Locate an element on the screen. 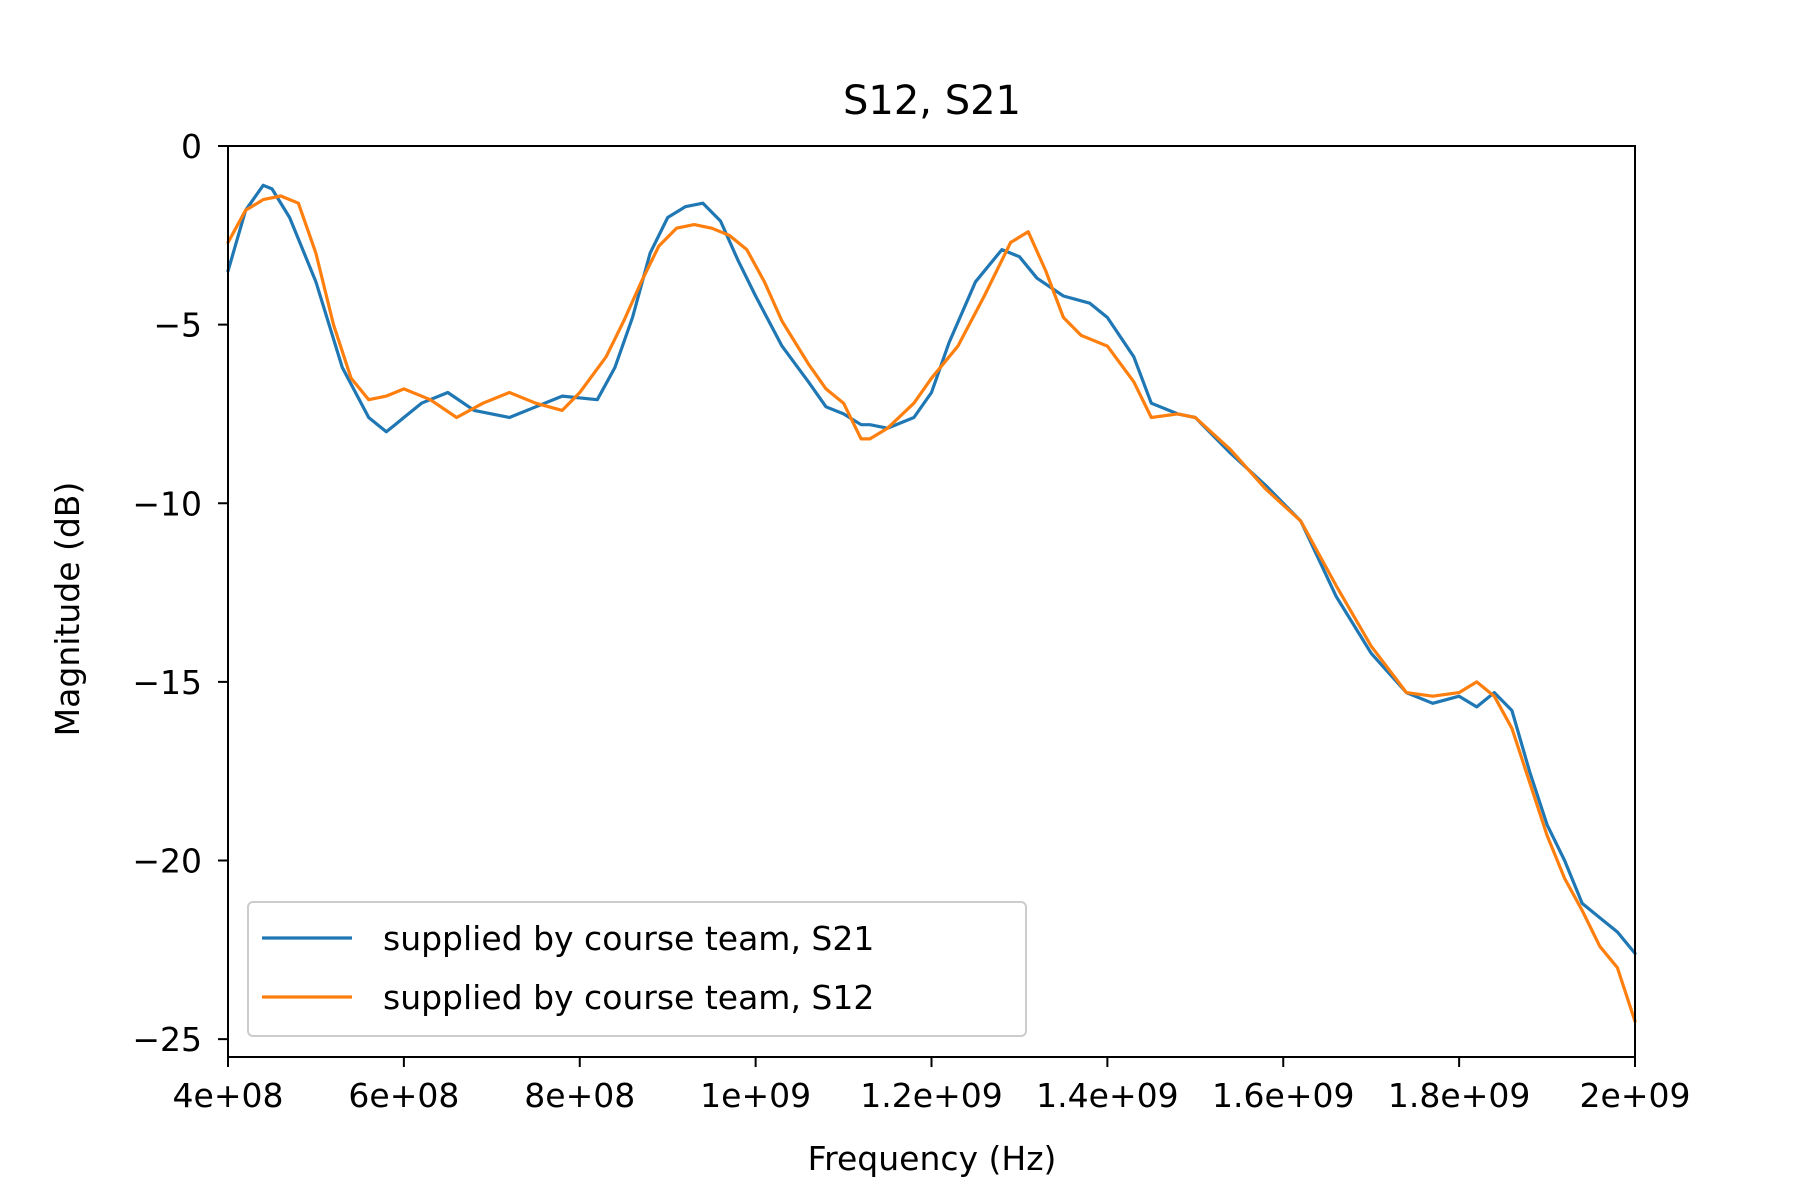  y-tick-label: −15 is located at coordinates (167, 682).